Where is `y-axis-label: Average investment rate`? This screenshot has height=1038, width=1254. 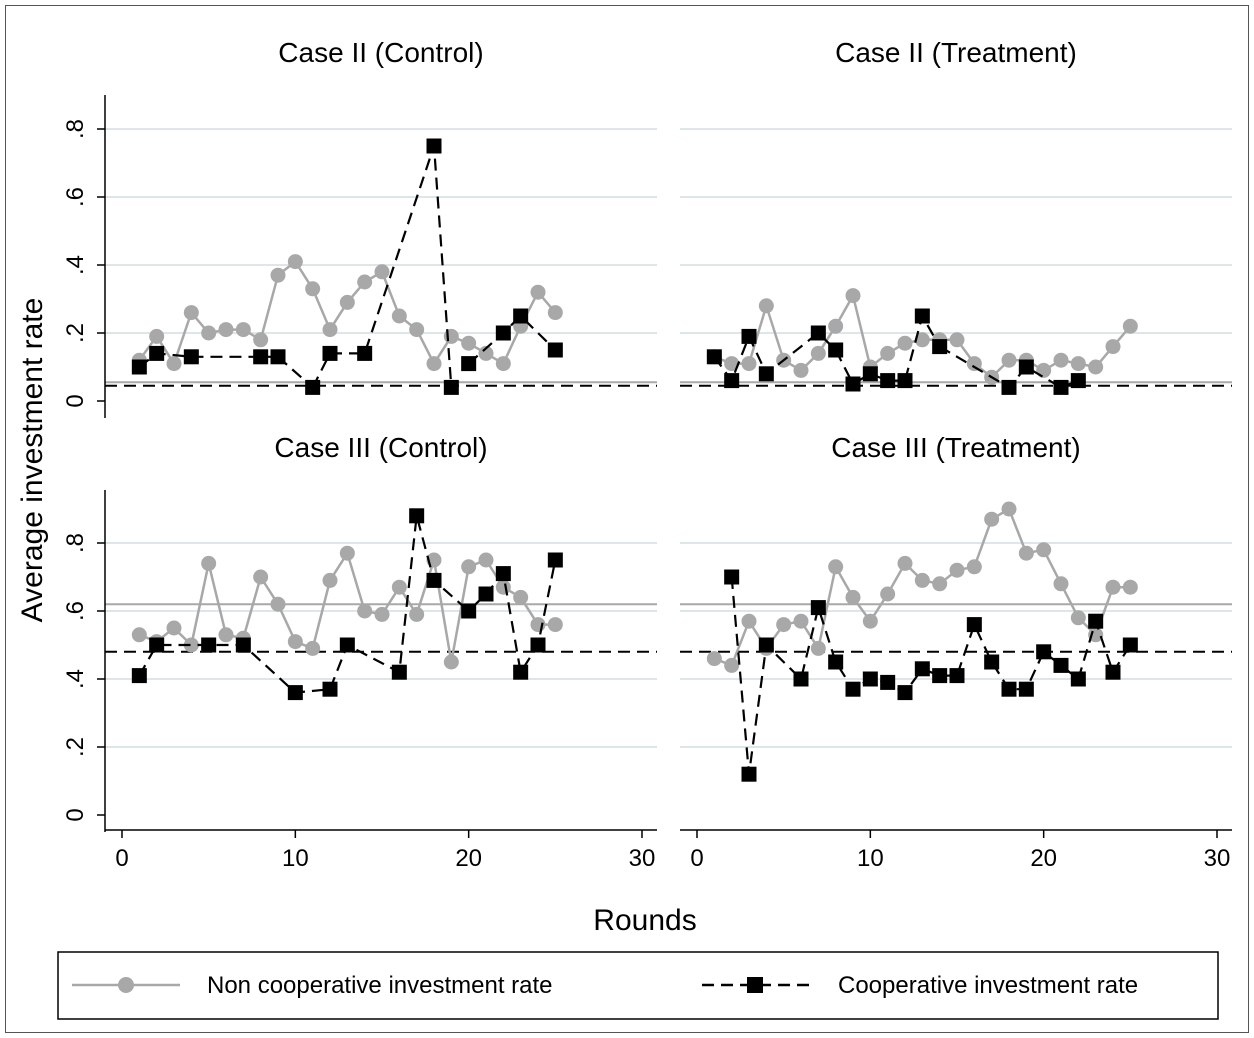
y-axis-label: Average investment rate is located at coordinates (32, 460).